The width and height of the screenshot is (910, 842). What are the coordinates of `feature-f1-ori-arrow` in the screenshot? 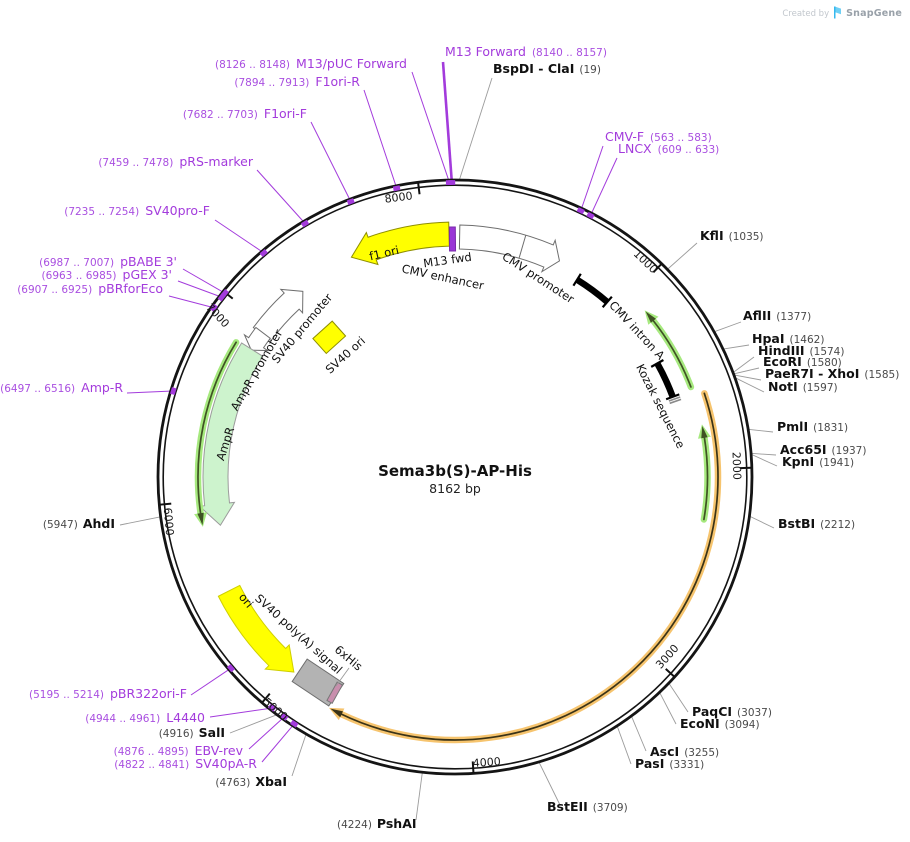 It's located at (400, 243).